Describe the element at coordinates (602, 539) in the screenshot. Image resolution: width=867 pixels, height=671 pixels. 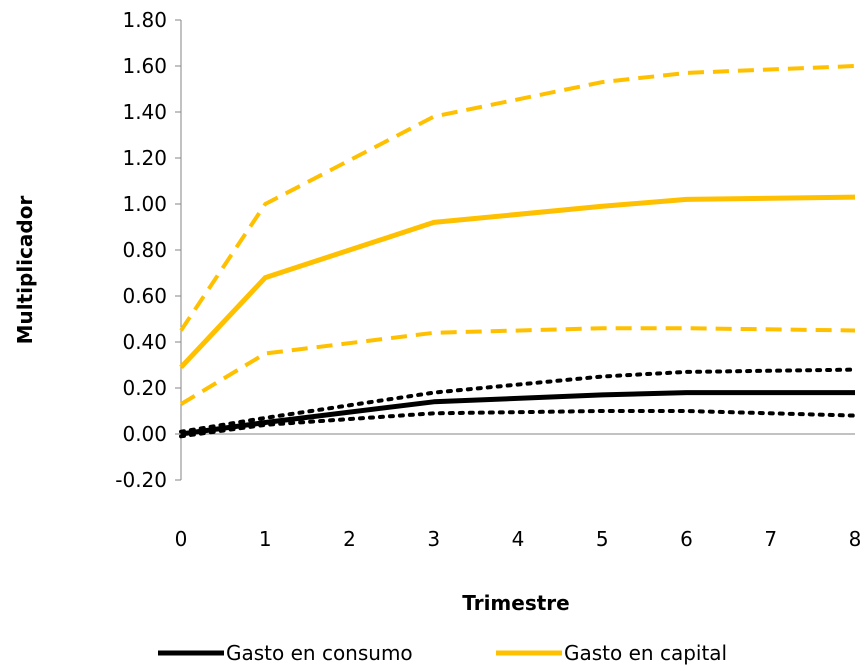
I see `x-tick-label: 5` at that location.